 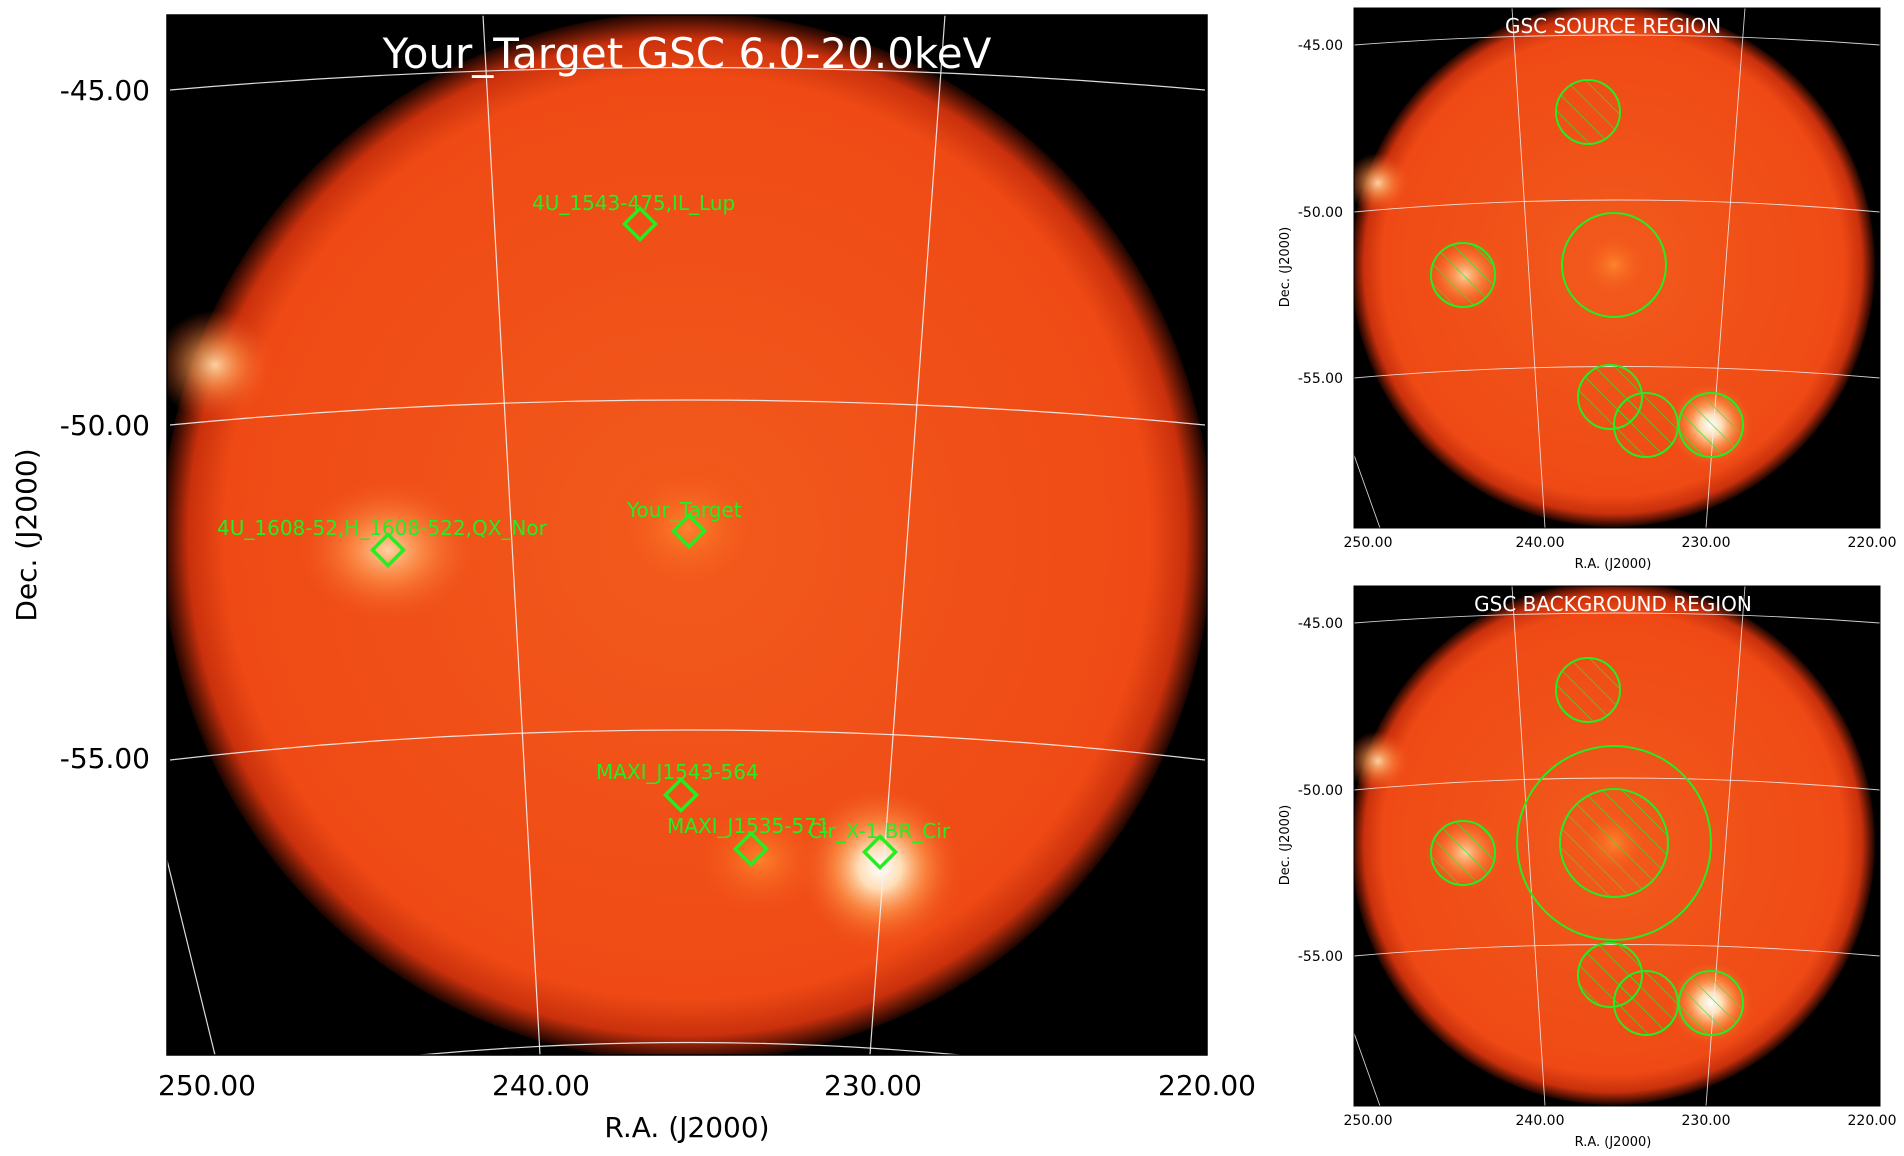 What do you see at coordinates (1320, 379) in the screenshot?
I see `src-y-tick-label: -55.00` at bounding box center [1320, 379].